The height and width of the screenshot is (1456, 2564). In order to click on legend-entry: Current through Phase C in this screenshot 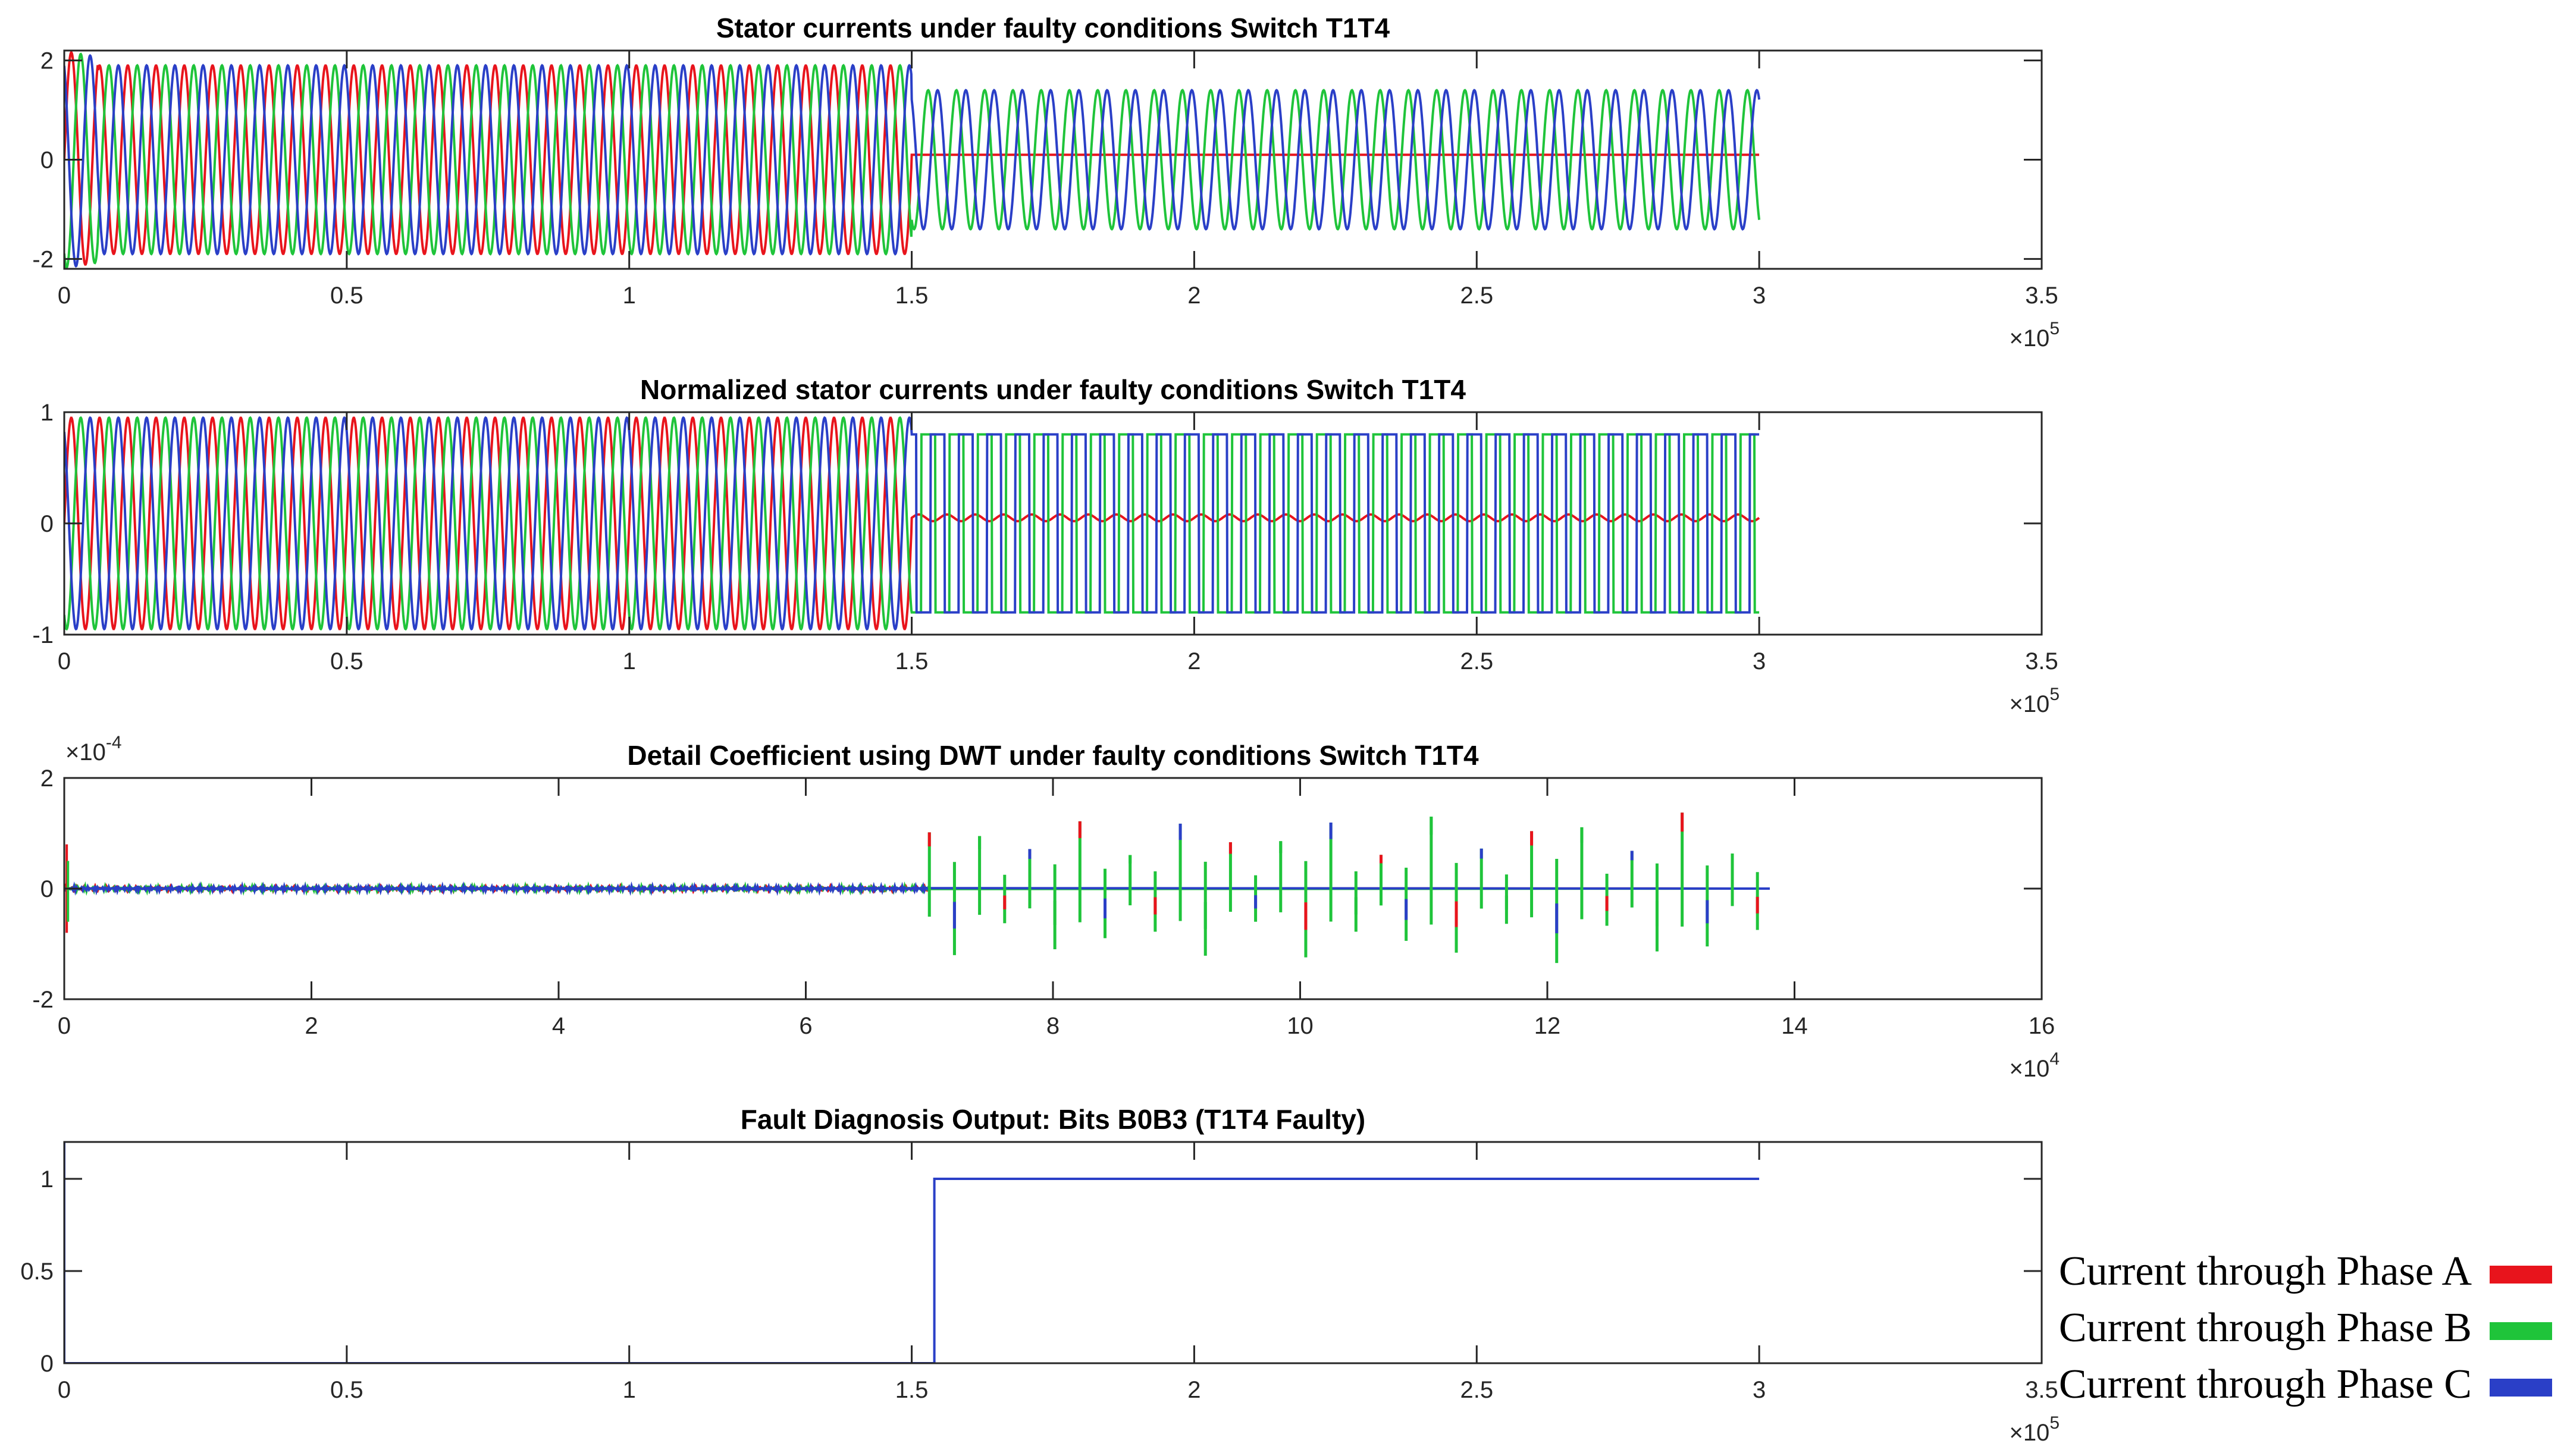, I will do `click(2305, 1384)`.